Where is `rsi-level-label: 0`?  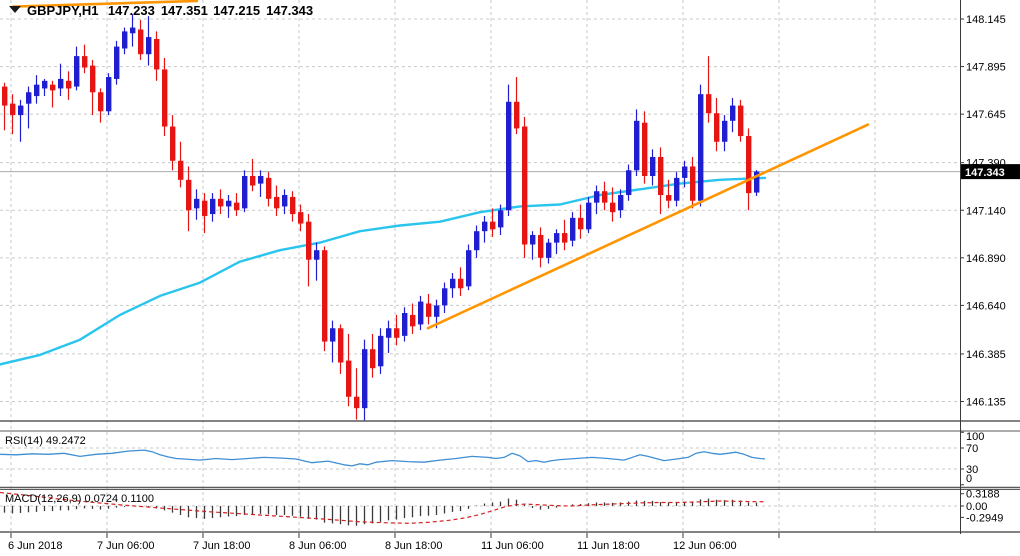
rsi-level-label: 0 is located at coordinates (969, 479).